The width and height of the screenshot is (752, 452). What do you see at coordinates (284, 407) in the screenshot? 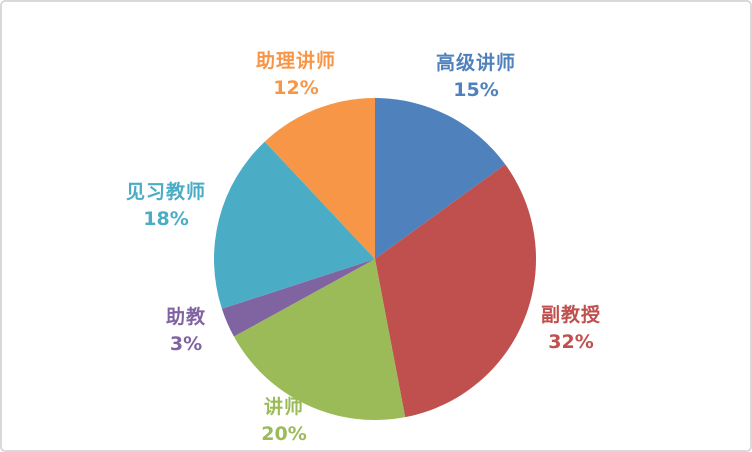
I see `label-lecturer-name: 讲师` at bounding box center [284, 407].